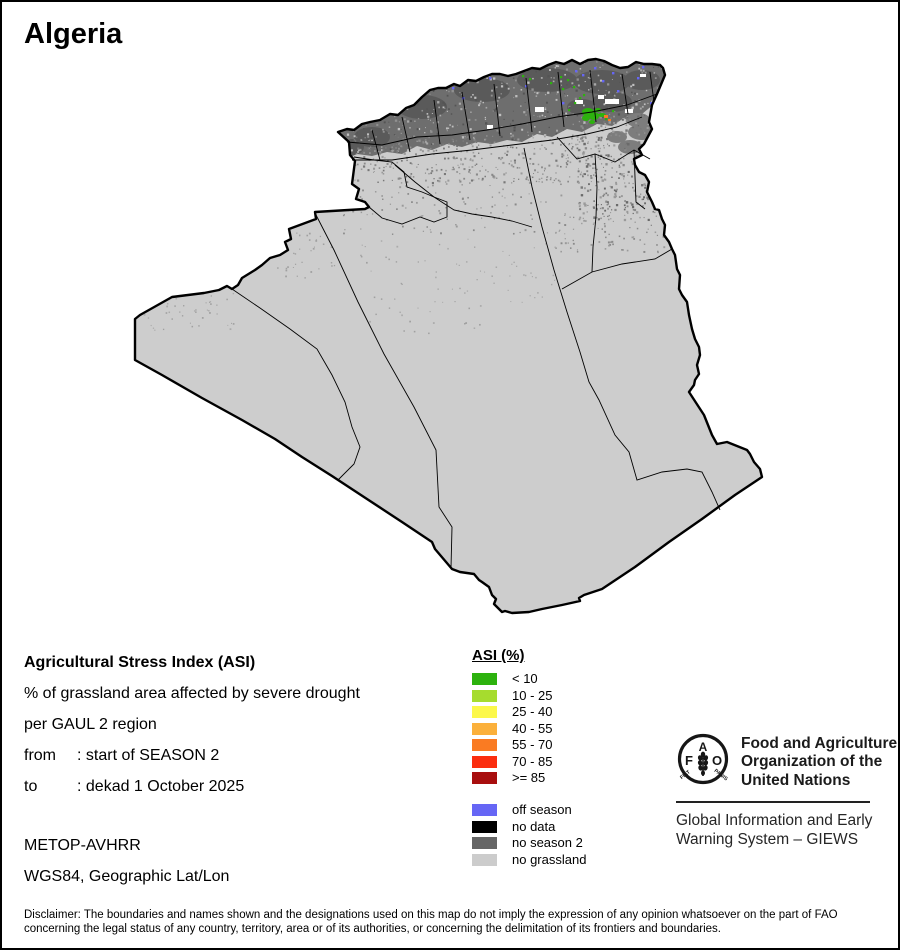 This screenshot has height=950, width=900. What do you see at coordinates (774, 820) in the screenshot?
I see `giews-line1: Global Information and Early` at bounding box center [774, 820].